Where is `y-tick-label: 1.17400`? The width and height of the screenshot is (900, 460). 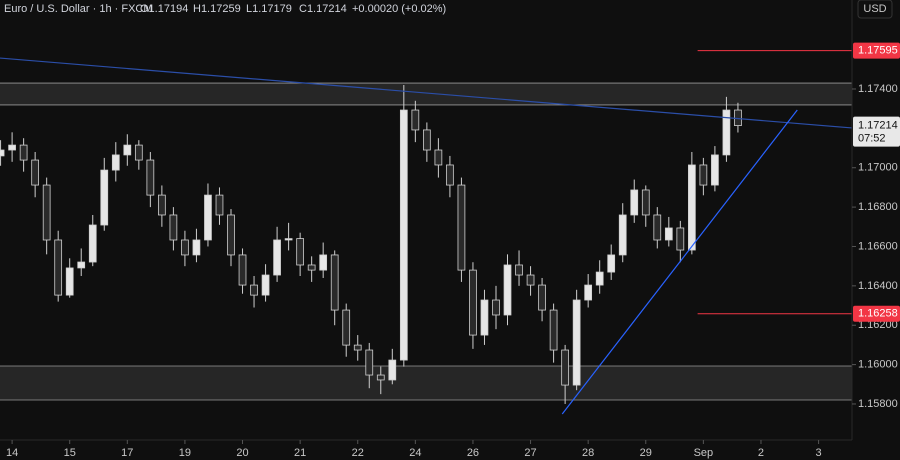 y-tick-label: 1.17400 is located at coordinates (878, 89).